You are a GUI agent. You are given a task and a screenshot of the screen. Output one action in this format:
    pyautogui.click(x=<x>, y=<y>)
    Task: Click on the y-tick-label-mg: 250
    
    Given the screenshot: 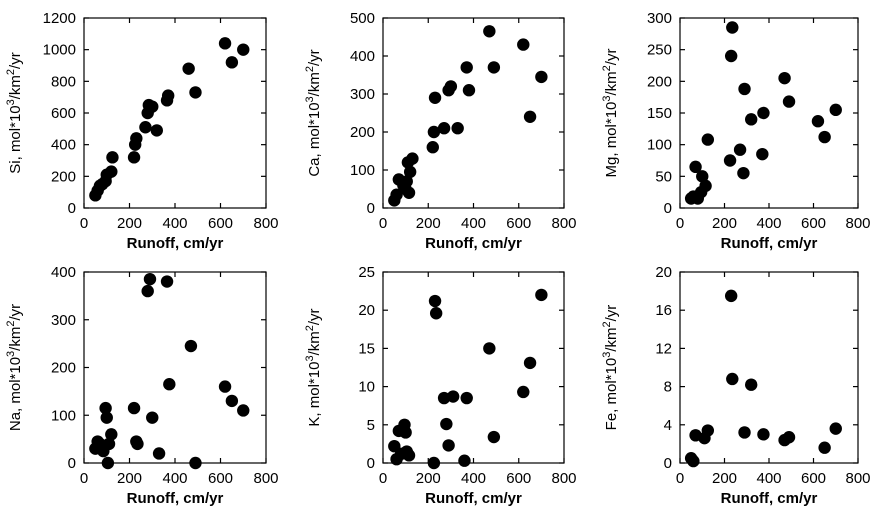 What is the action you would take?
    pyautogui.click(x=659, y=50)
    